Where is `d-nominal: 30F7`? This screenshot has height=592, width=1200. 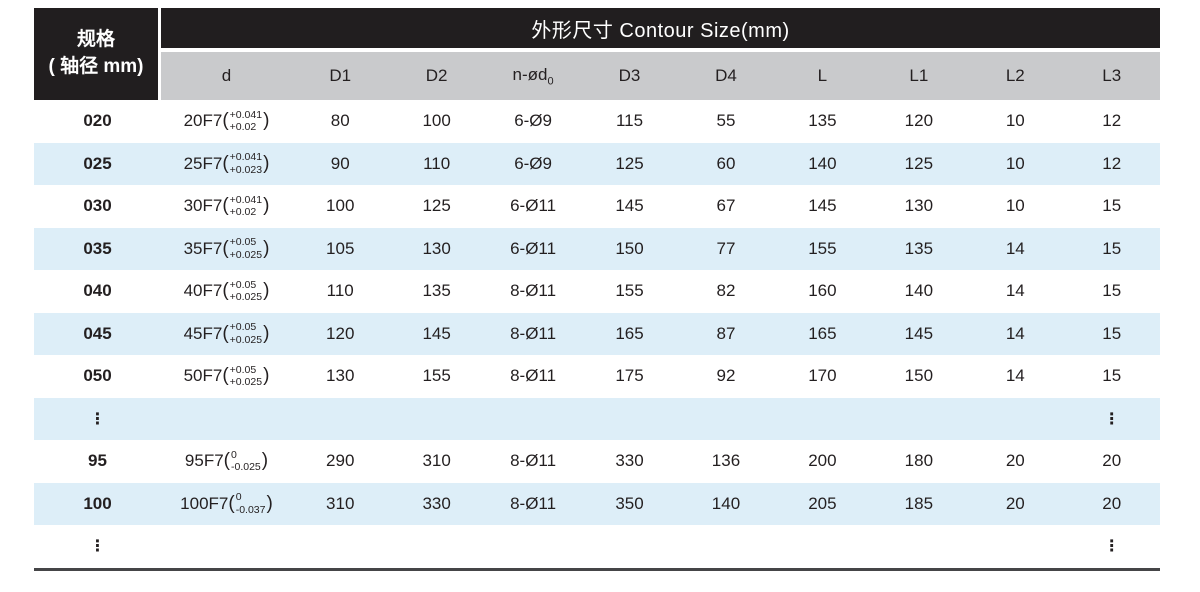 d-nominal: 30F7 is located at coordinates (203, 206).